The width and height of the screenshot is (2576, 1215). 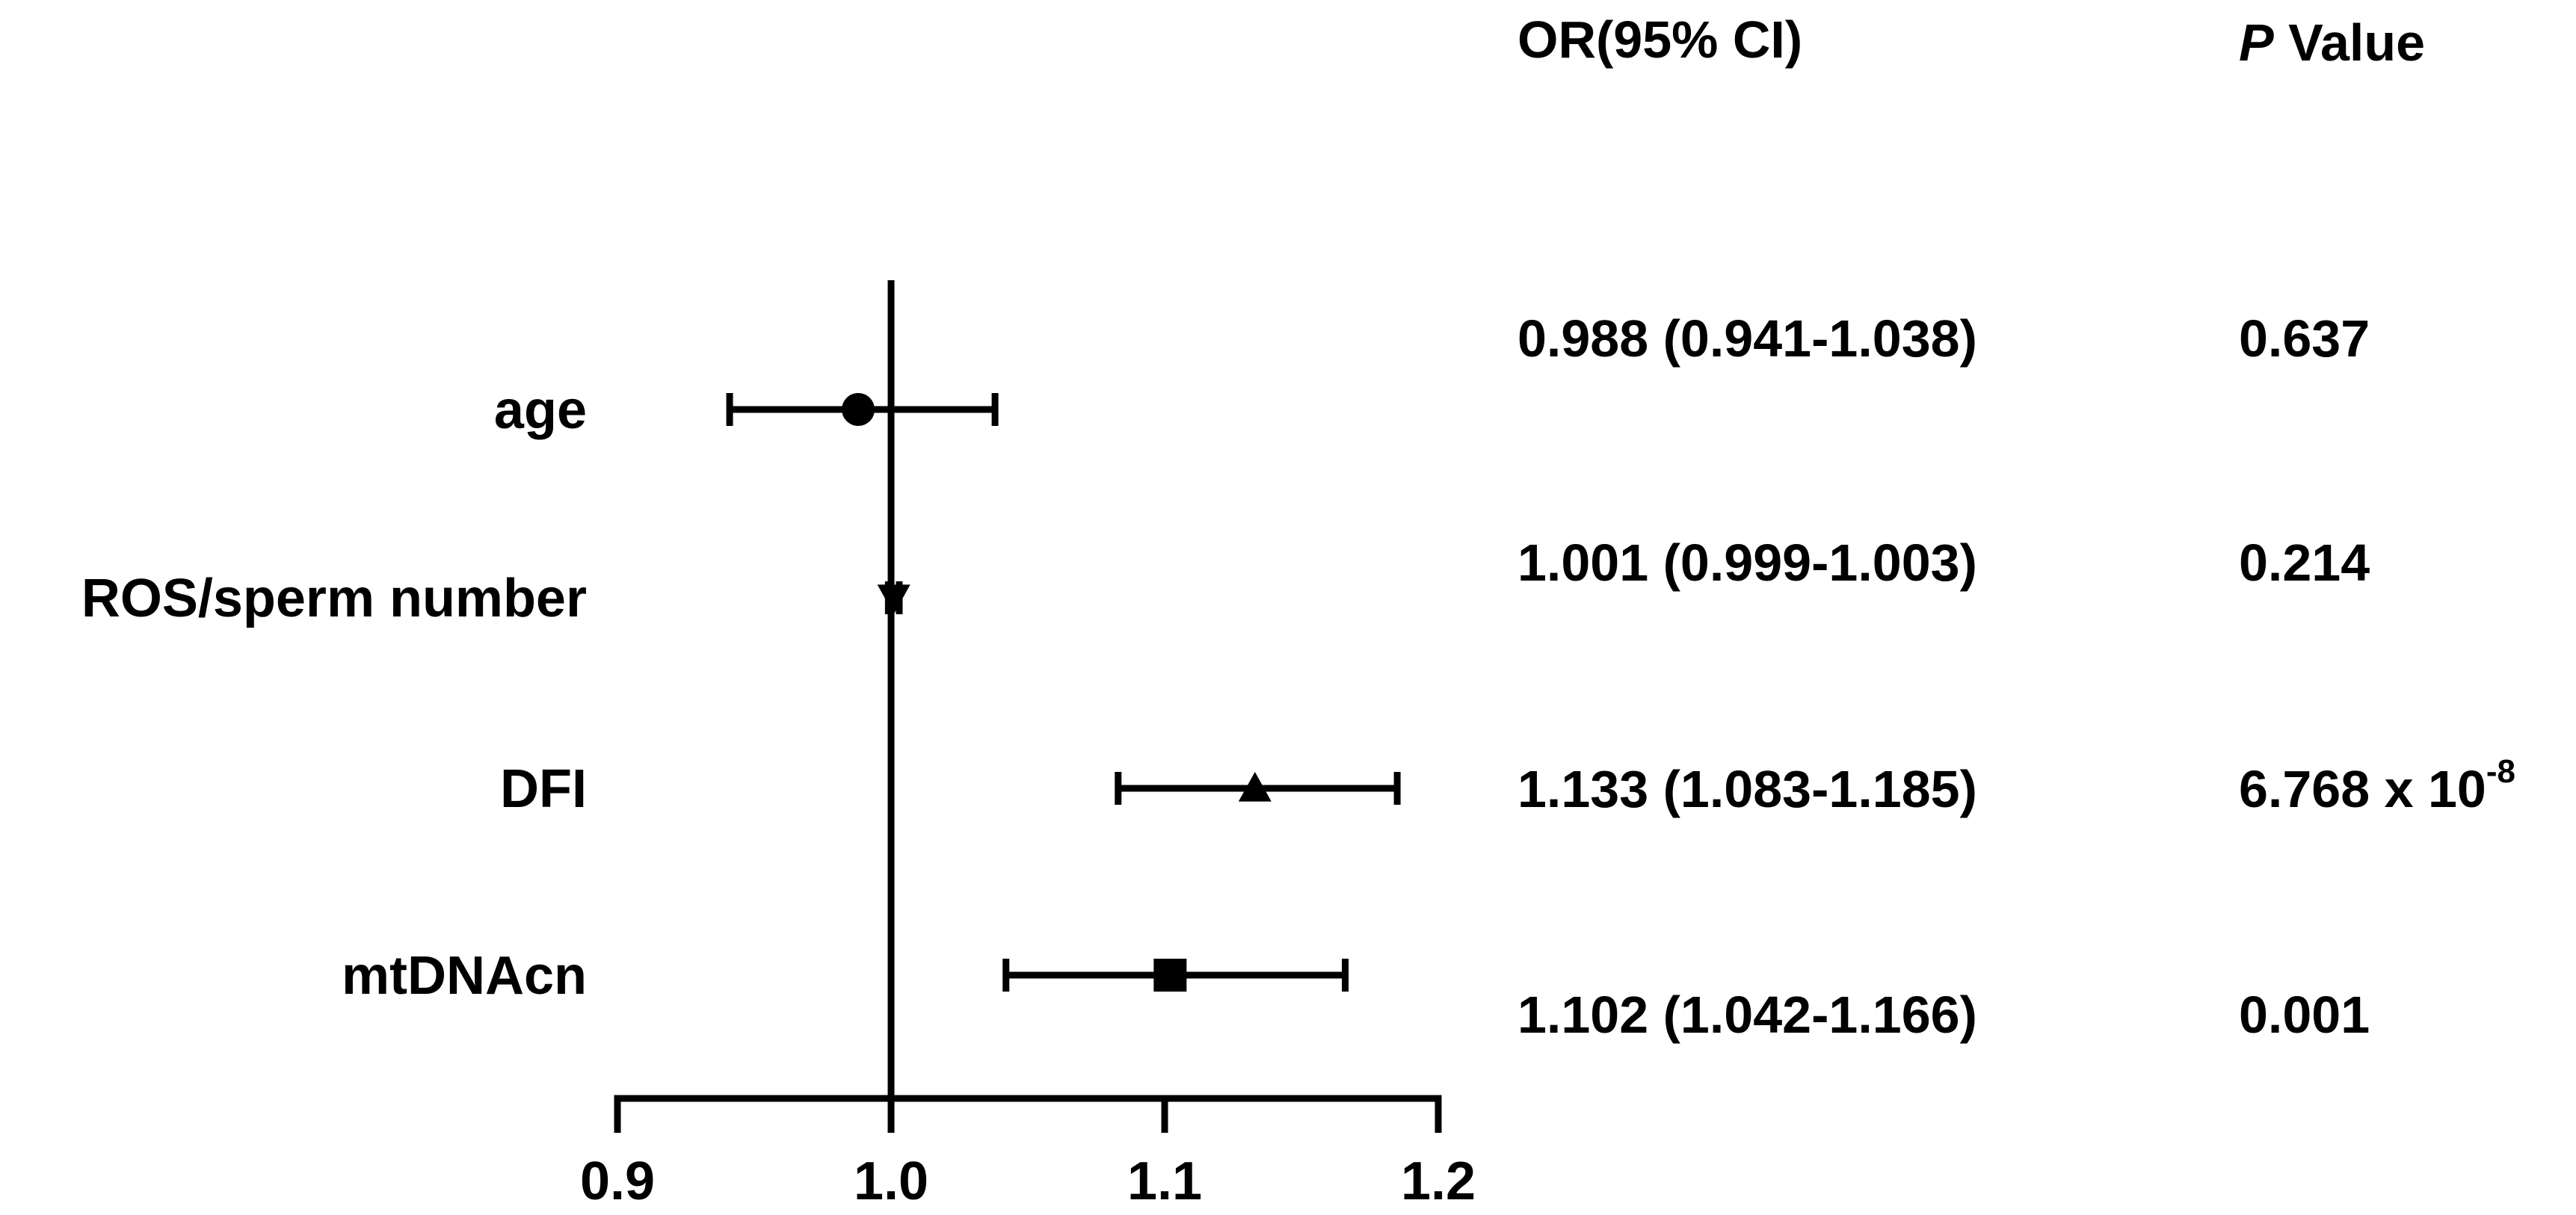 I want to click on p-value-age: 0.637, so click(x=2304, y=338).